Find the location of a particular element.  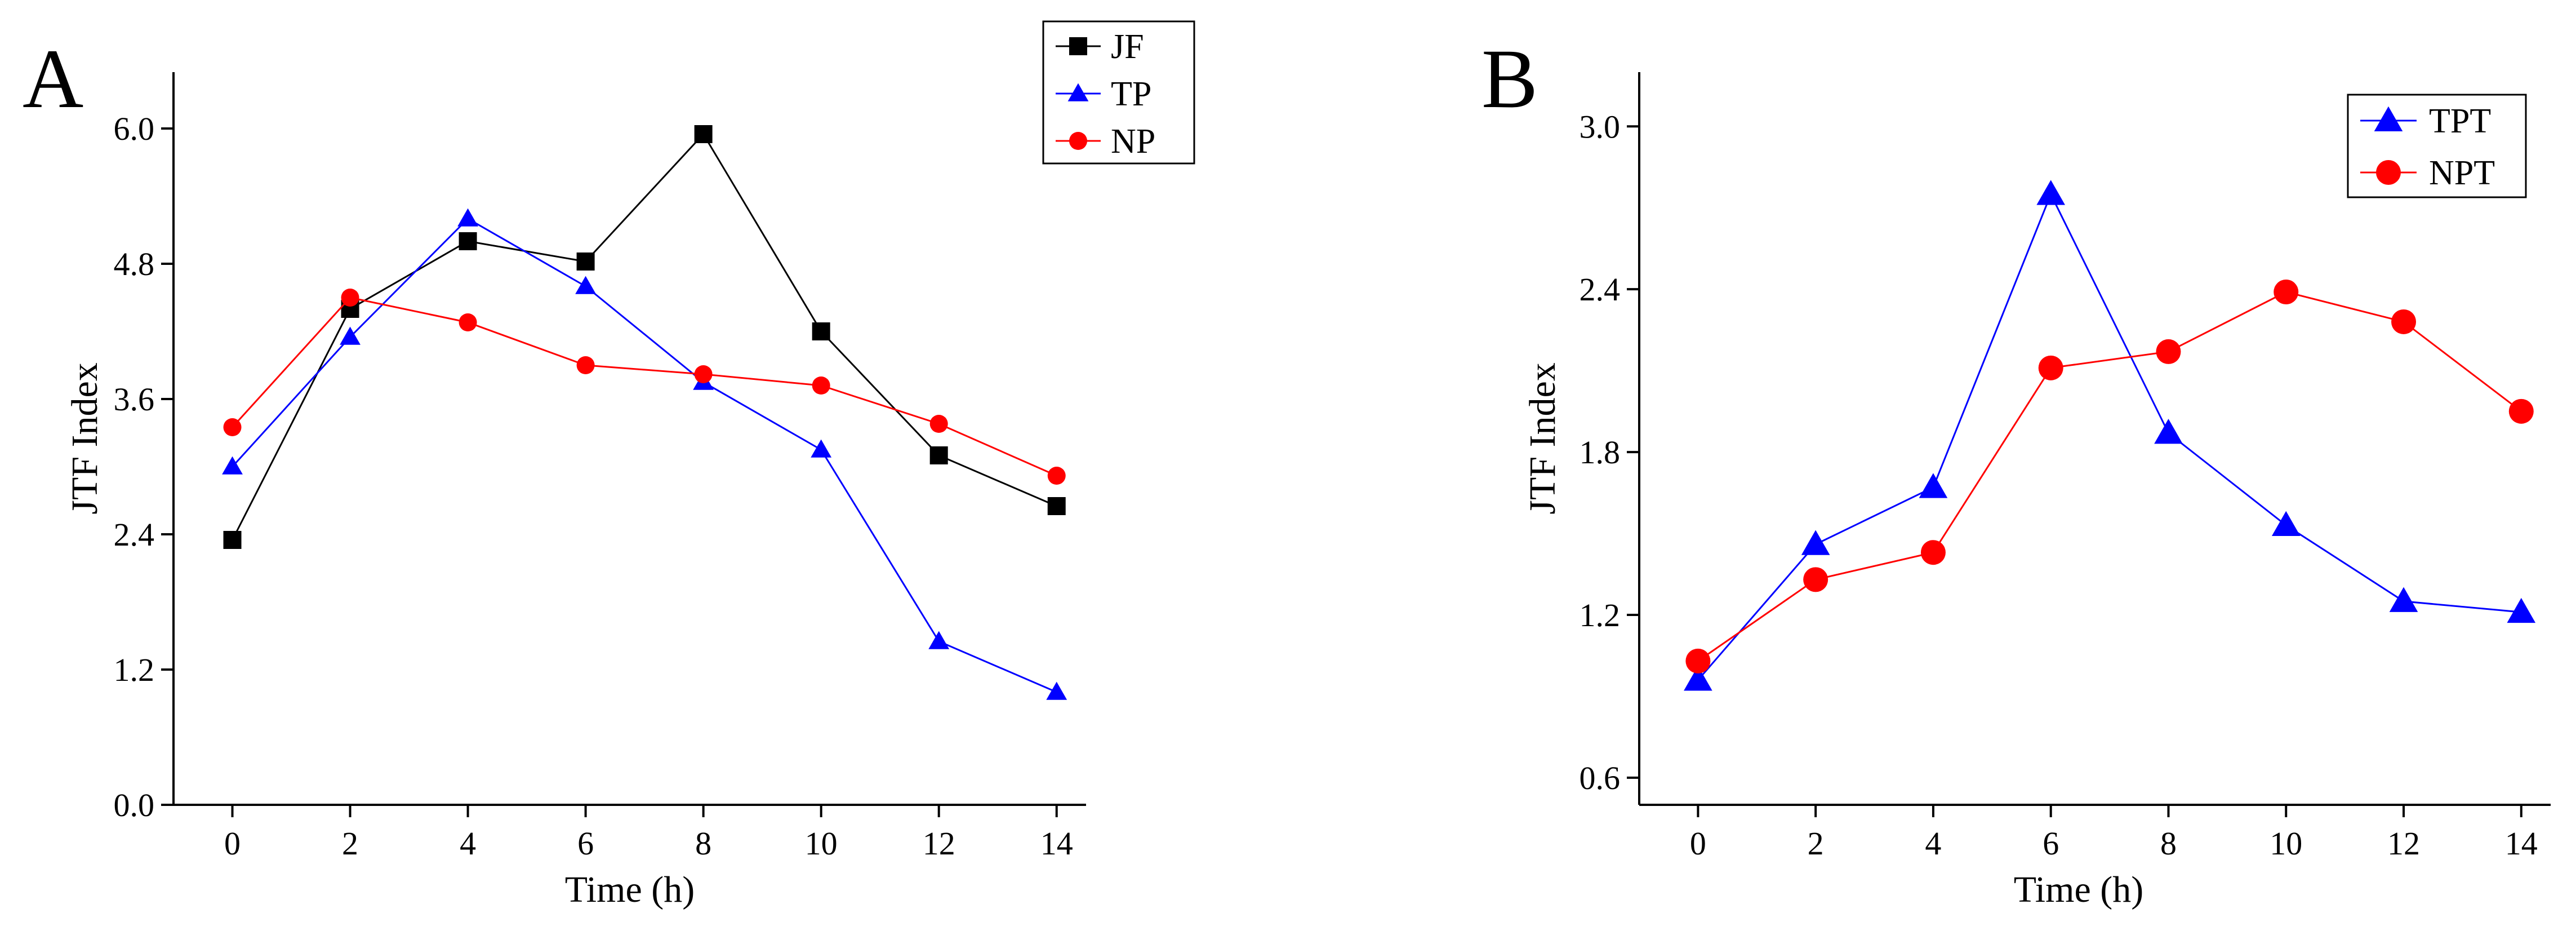

y-ticks: 0.6 1.2 1.8 2.4 3.0 is located at coordinates (1609, 452).